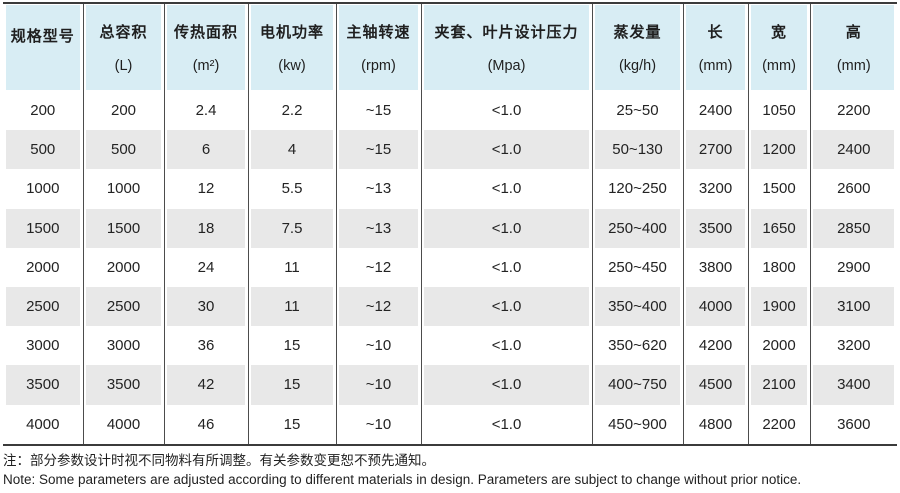 The width and height of the screenshot is (900, 493). What do you see at coordinates (205, 228) in the screenshot?
I see `table-cell: 18` at bounding box center [205, 228].